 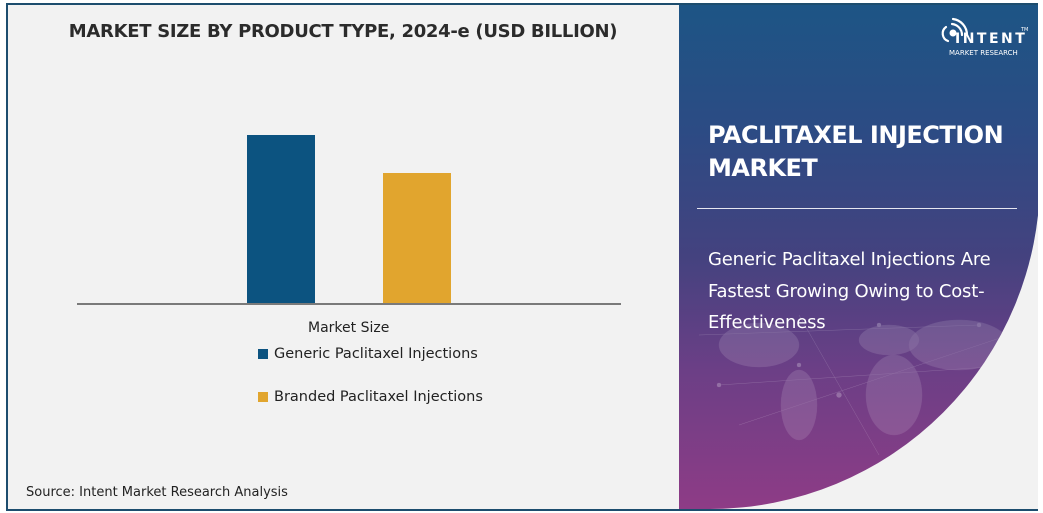 I want to click on bar-generic-paclitaxel, so click(x=281, y=219).